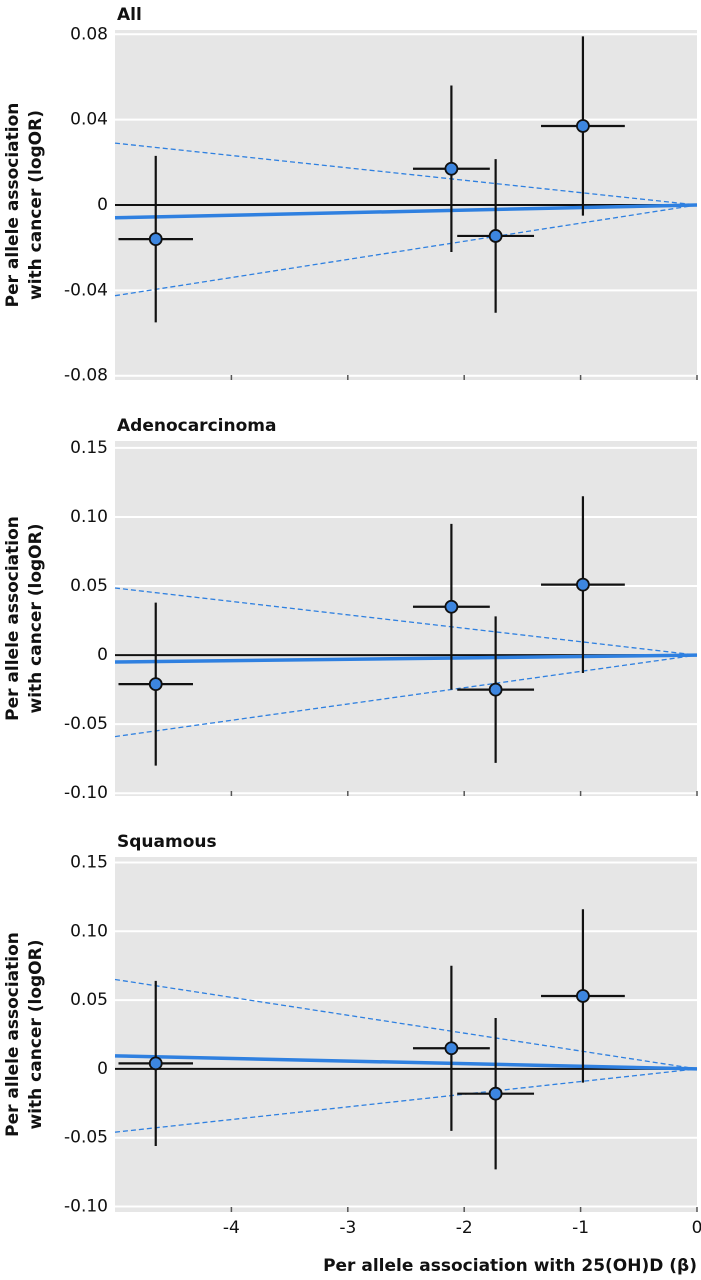 The width and height of the screenshot is (701, 1280). What do you see at coordinates (86, 376) in the screenshot?
I see `y-tick-label: -0.08` at bounding box center [86, 376].